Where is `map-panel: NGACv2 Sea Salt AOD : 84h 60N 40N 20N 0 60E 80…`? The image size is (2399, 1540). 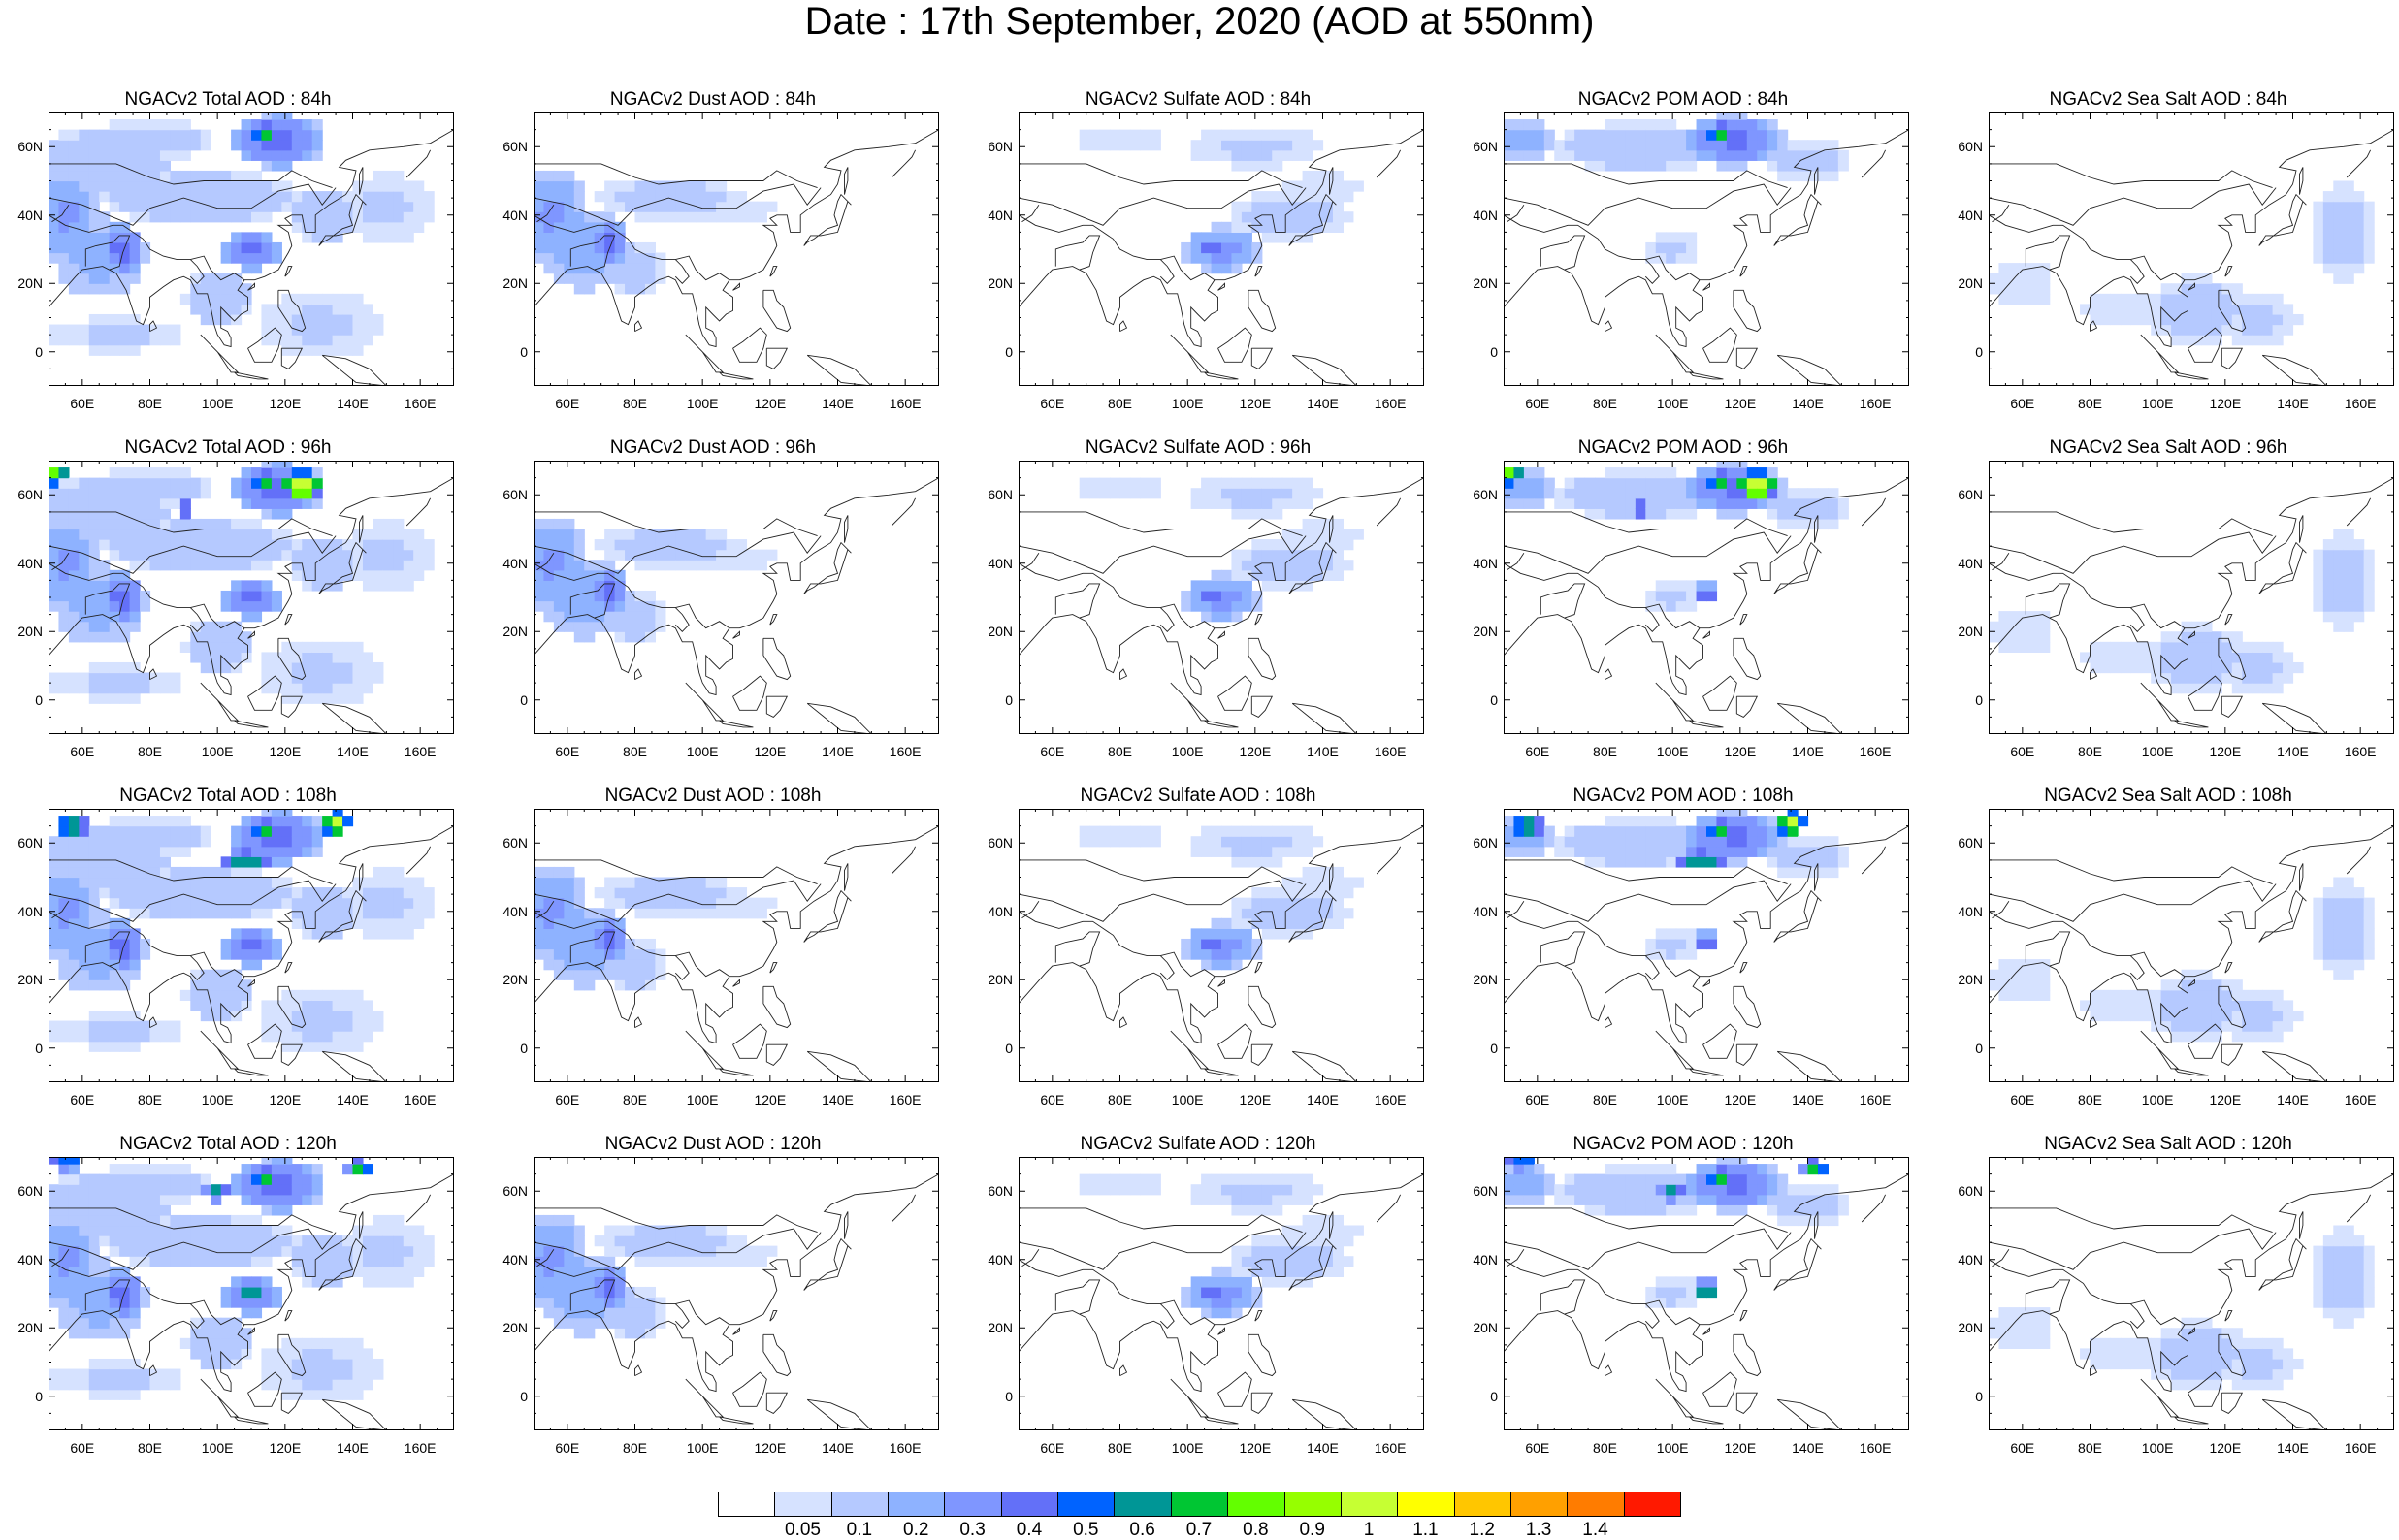
map-panel: NGACv2 Sea Salt AOD : 84h 60N 40N 20N 0 60E 80… is located at coordinates (2168, 254).